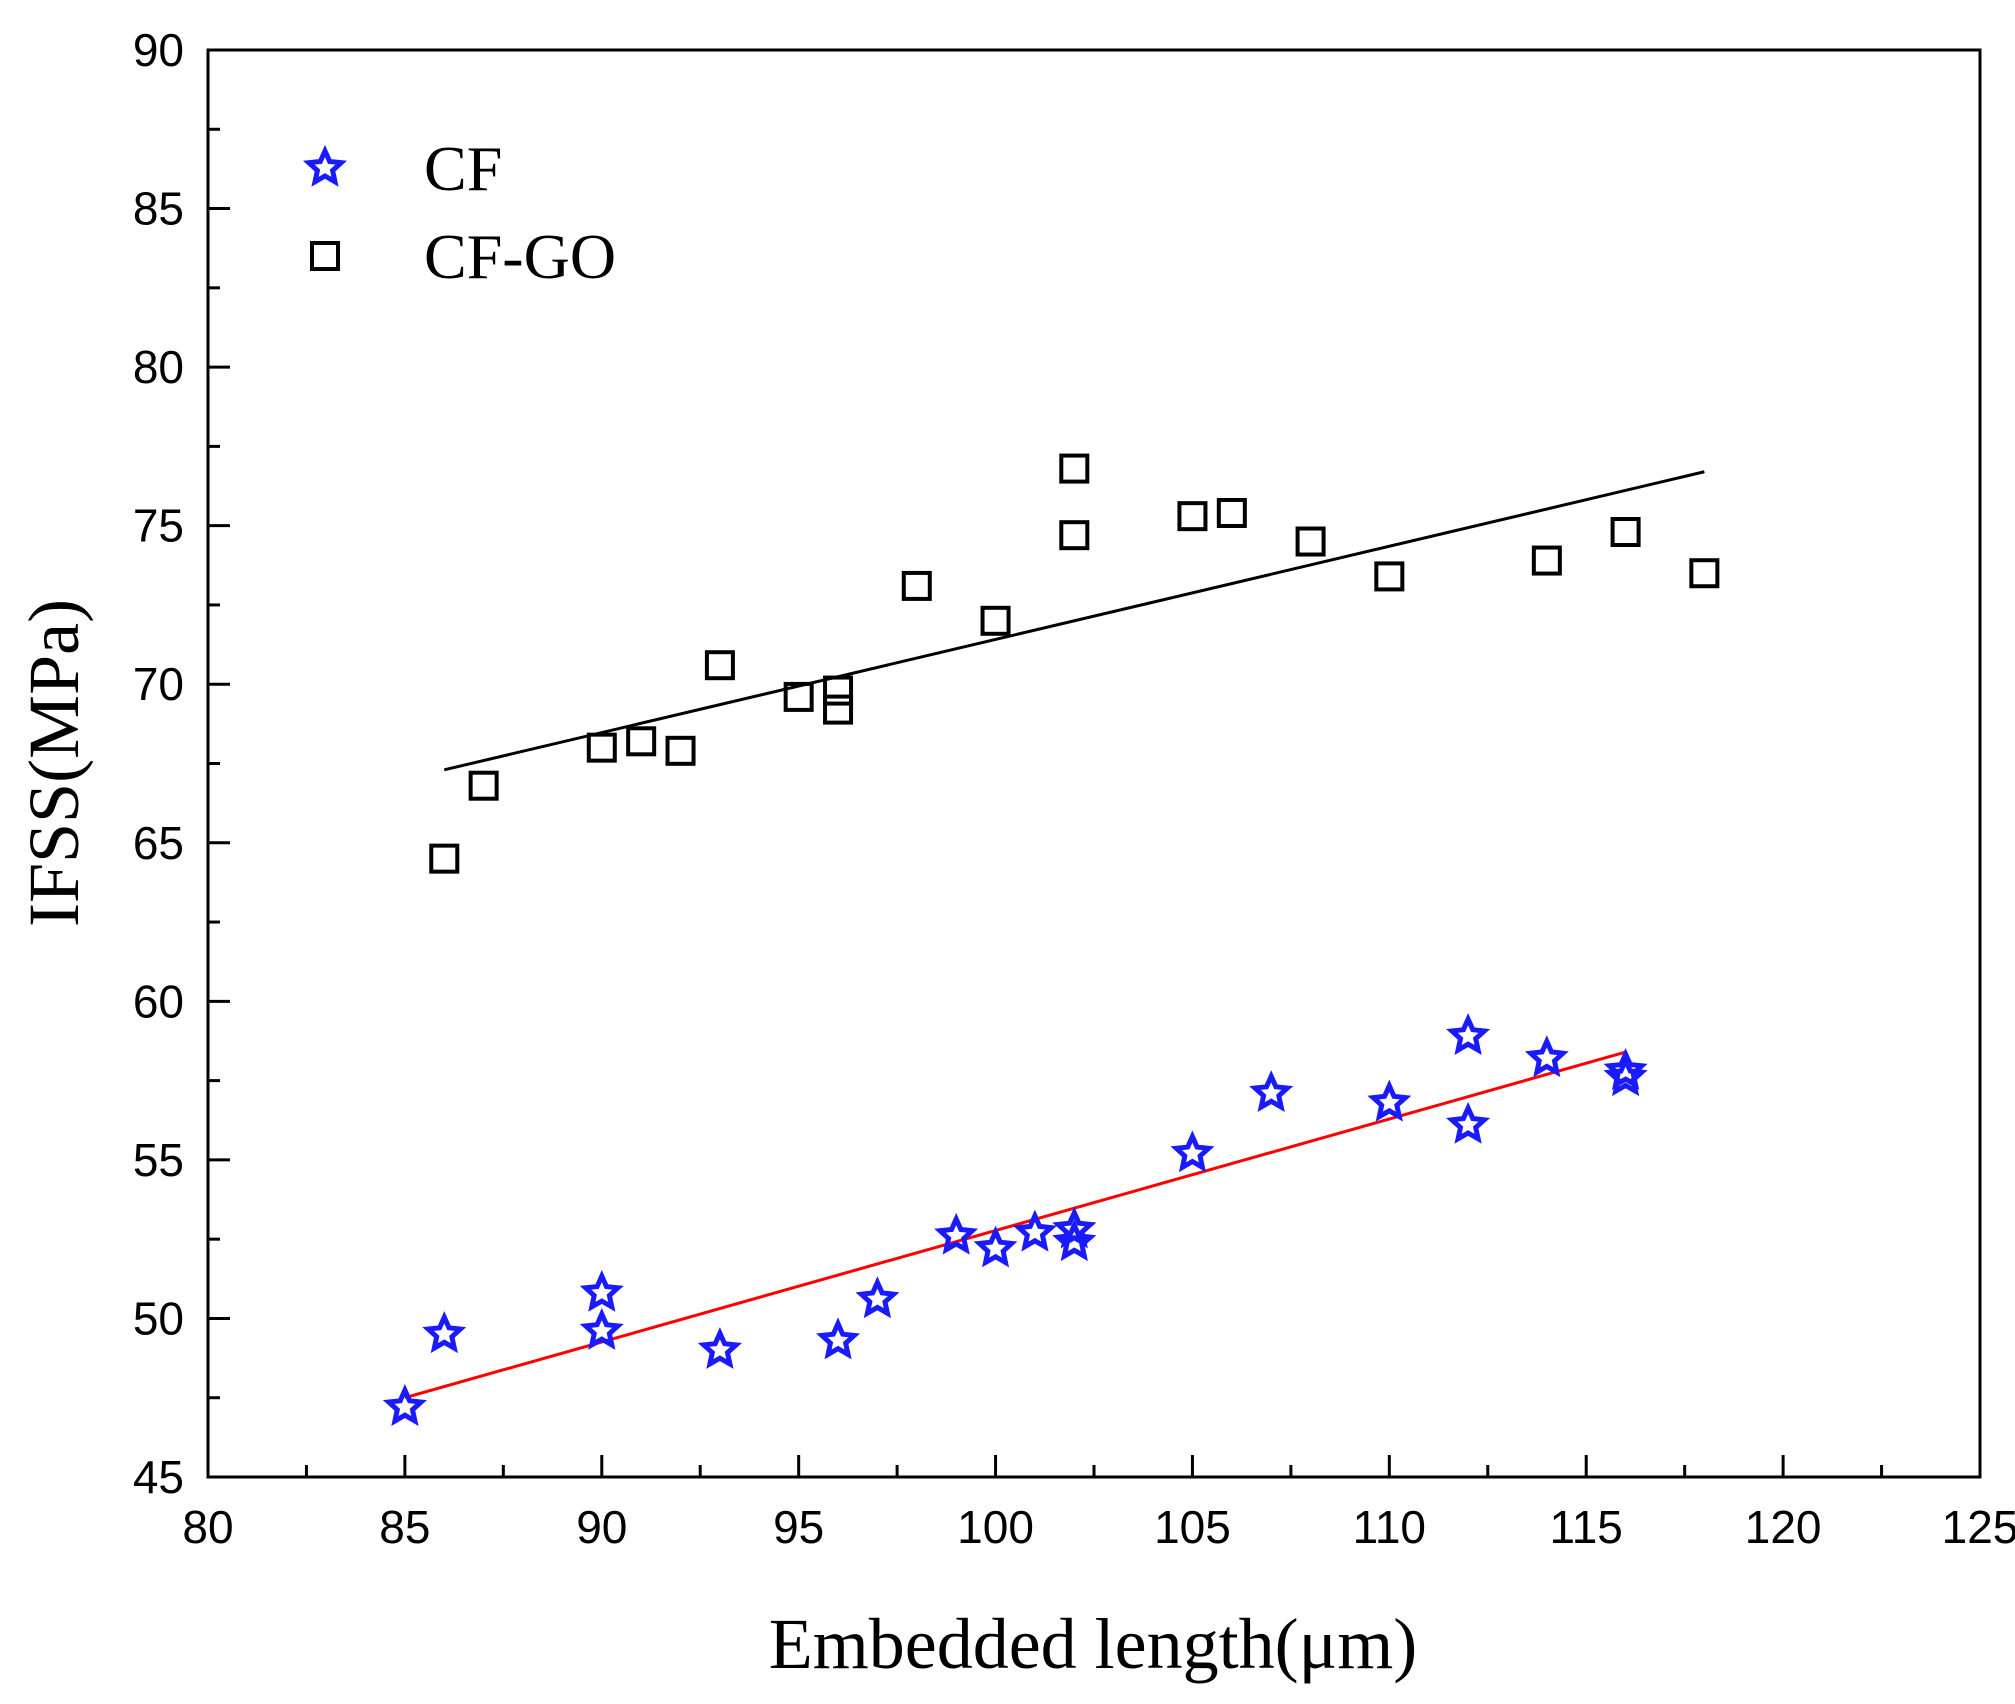  What do you see at coordinates (158, 1477) in the screenshot?
I see `y-tick-label: 45` at bounding box center [158, 1477].